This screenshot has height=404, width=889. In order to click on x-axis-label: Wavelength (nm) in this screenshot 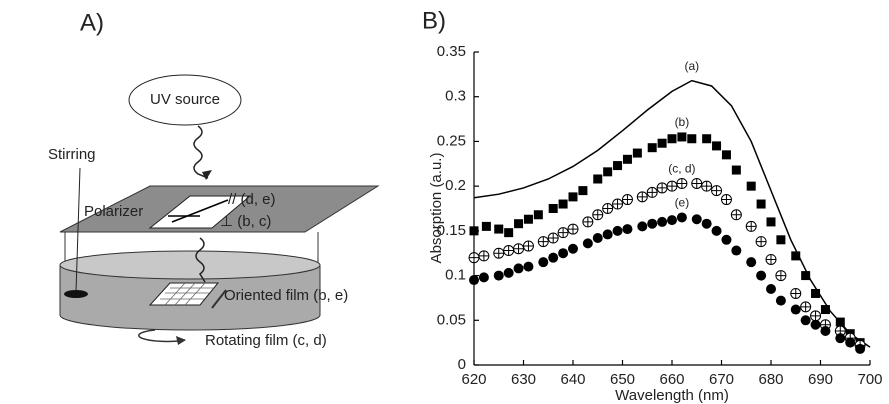, I will do `click(672, 395)`.